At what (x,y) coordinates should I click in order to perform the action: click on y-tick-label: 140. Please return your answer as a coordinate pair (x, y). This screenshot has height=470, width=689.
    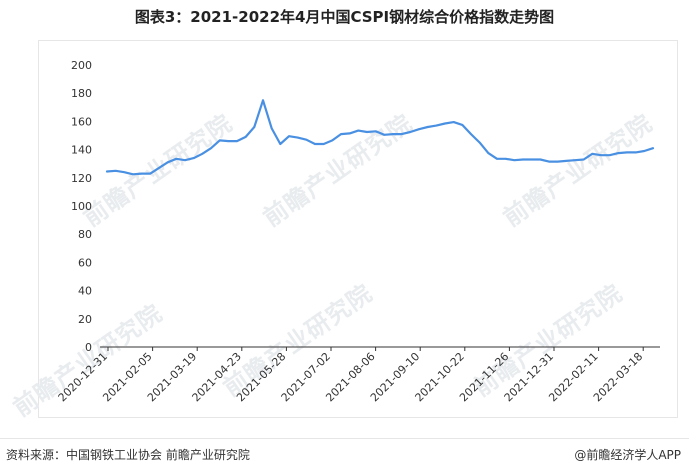
    Looking at the image, I should click on (81, 150).